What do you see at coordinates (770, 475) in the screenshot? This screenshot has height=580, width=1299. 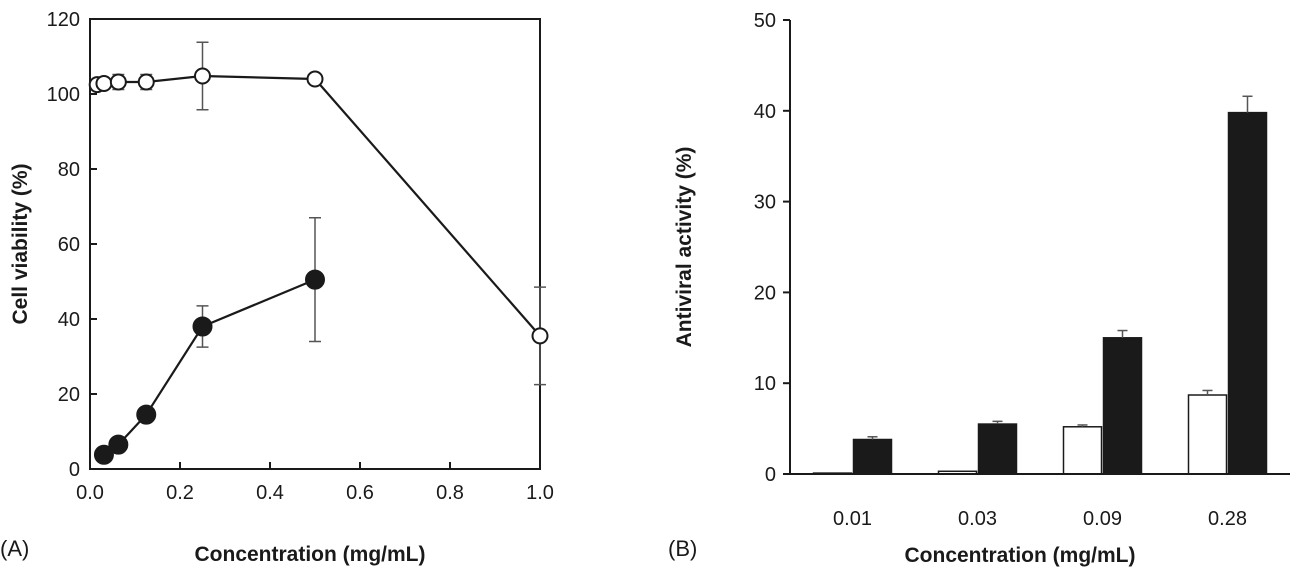 I see `panel-b-y-tick-label: 0` at bounding box center [770, 475].